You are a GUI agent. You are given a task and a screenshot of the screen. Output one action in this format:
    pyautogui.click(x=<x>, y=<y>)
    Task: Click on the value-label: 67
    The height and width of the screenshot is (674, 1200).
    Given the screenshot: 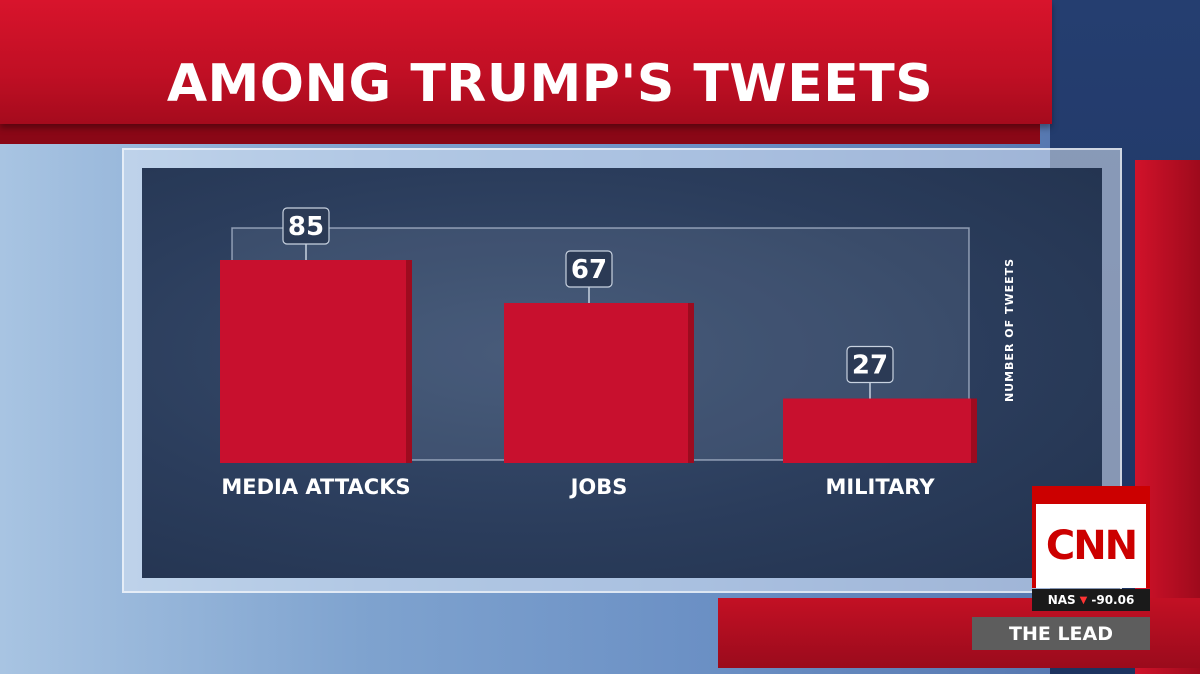 What is the action you would take?
    pyautogui.click(x=589, y=270)
    